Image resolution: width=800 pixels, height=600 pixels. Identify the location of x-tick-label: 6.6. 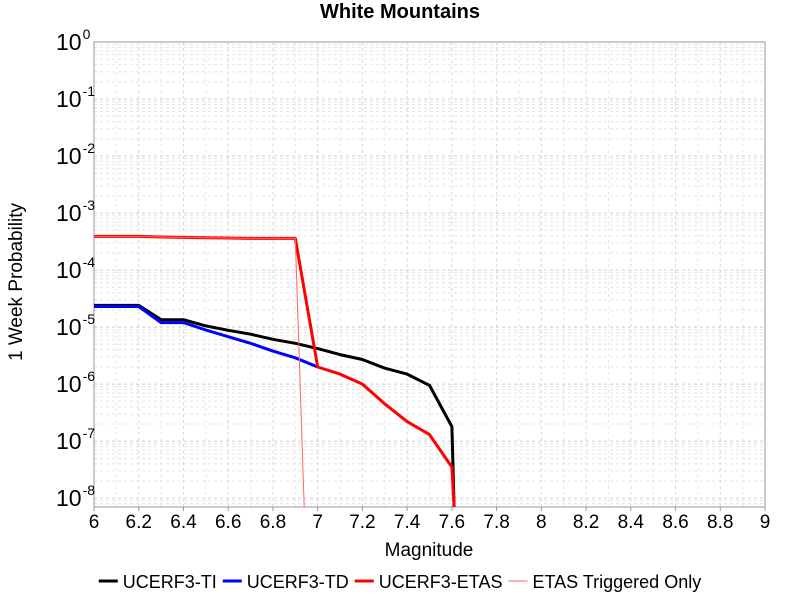
(228, 522).